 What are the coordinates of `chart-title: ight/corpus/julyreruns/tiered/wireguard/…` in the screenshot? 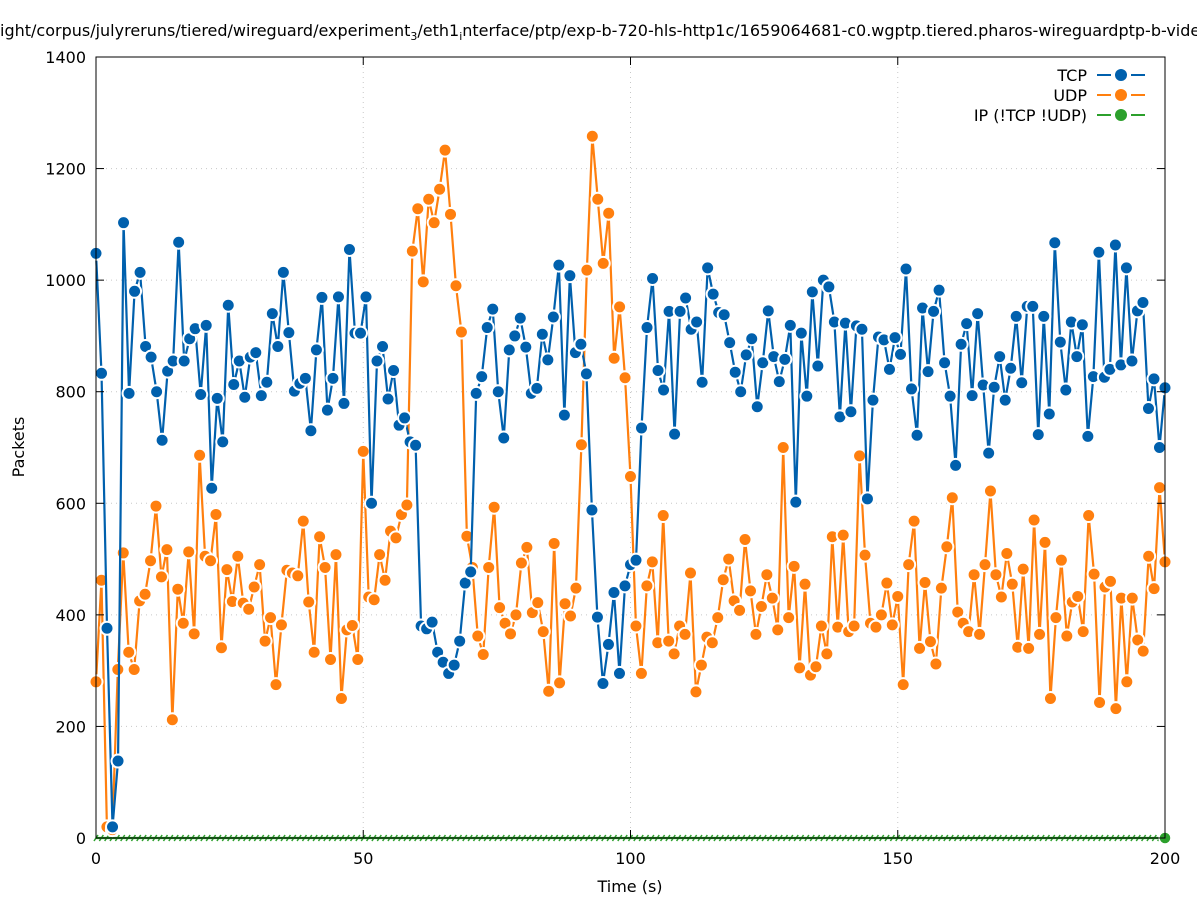 It's located at (598, 32).